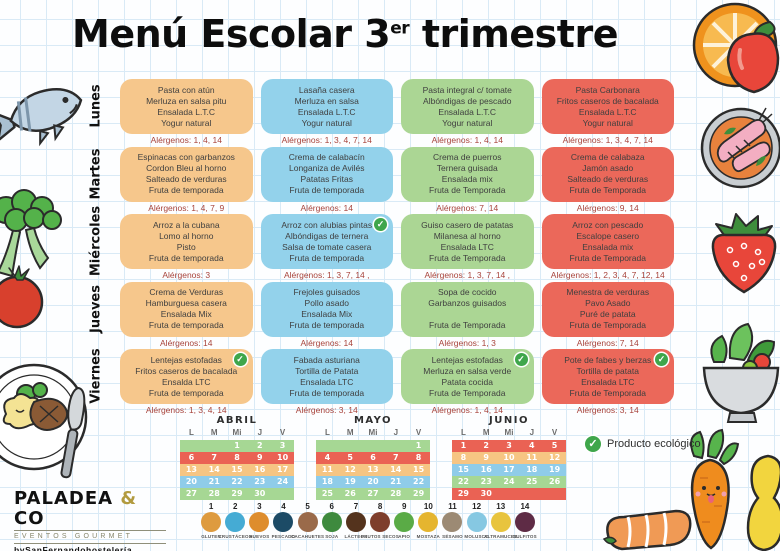  What do you see at coordinates (486, 457) in the screenshot?
I see `calendar-day: 9` at bounding box center [486, 457].